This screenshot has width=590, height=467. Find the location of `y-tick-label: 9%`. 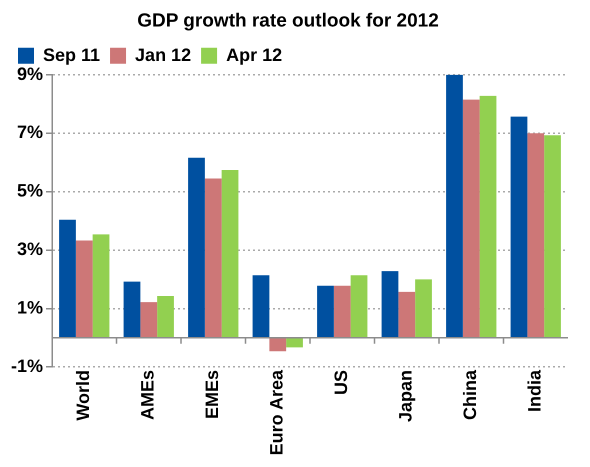

y-tick-label: 9% is located at coordinates (30, 74).